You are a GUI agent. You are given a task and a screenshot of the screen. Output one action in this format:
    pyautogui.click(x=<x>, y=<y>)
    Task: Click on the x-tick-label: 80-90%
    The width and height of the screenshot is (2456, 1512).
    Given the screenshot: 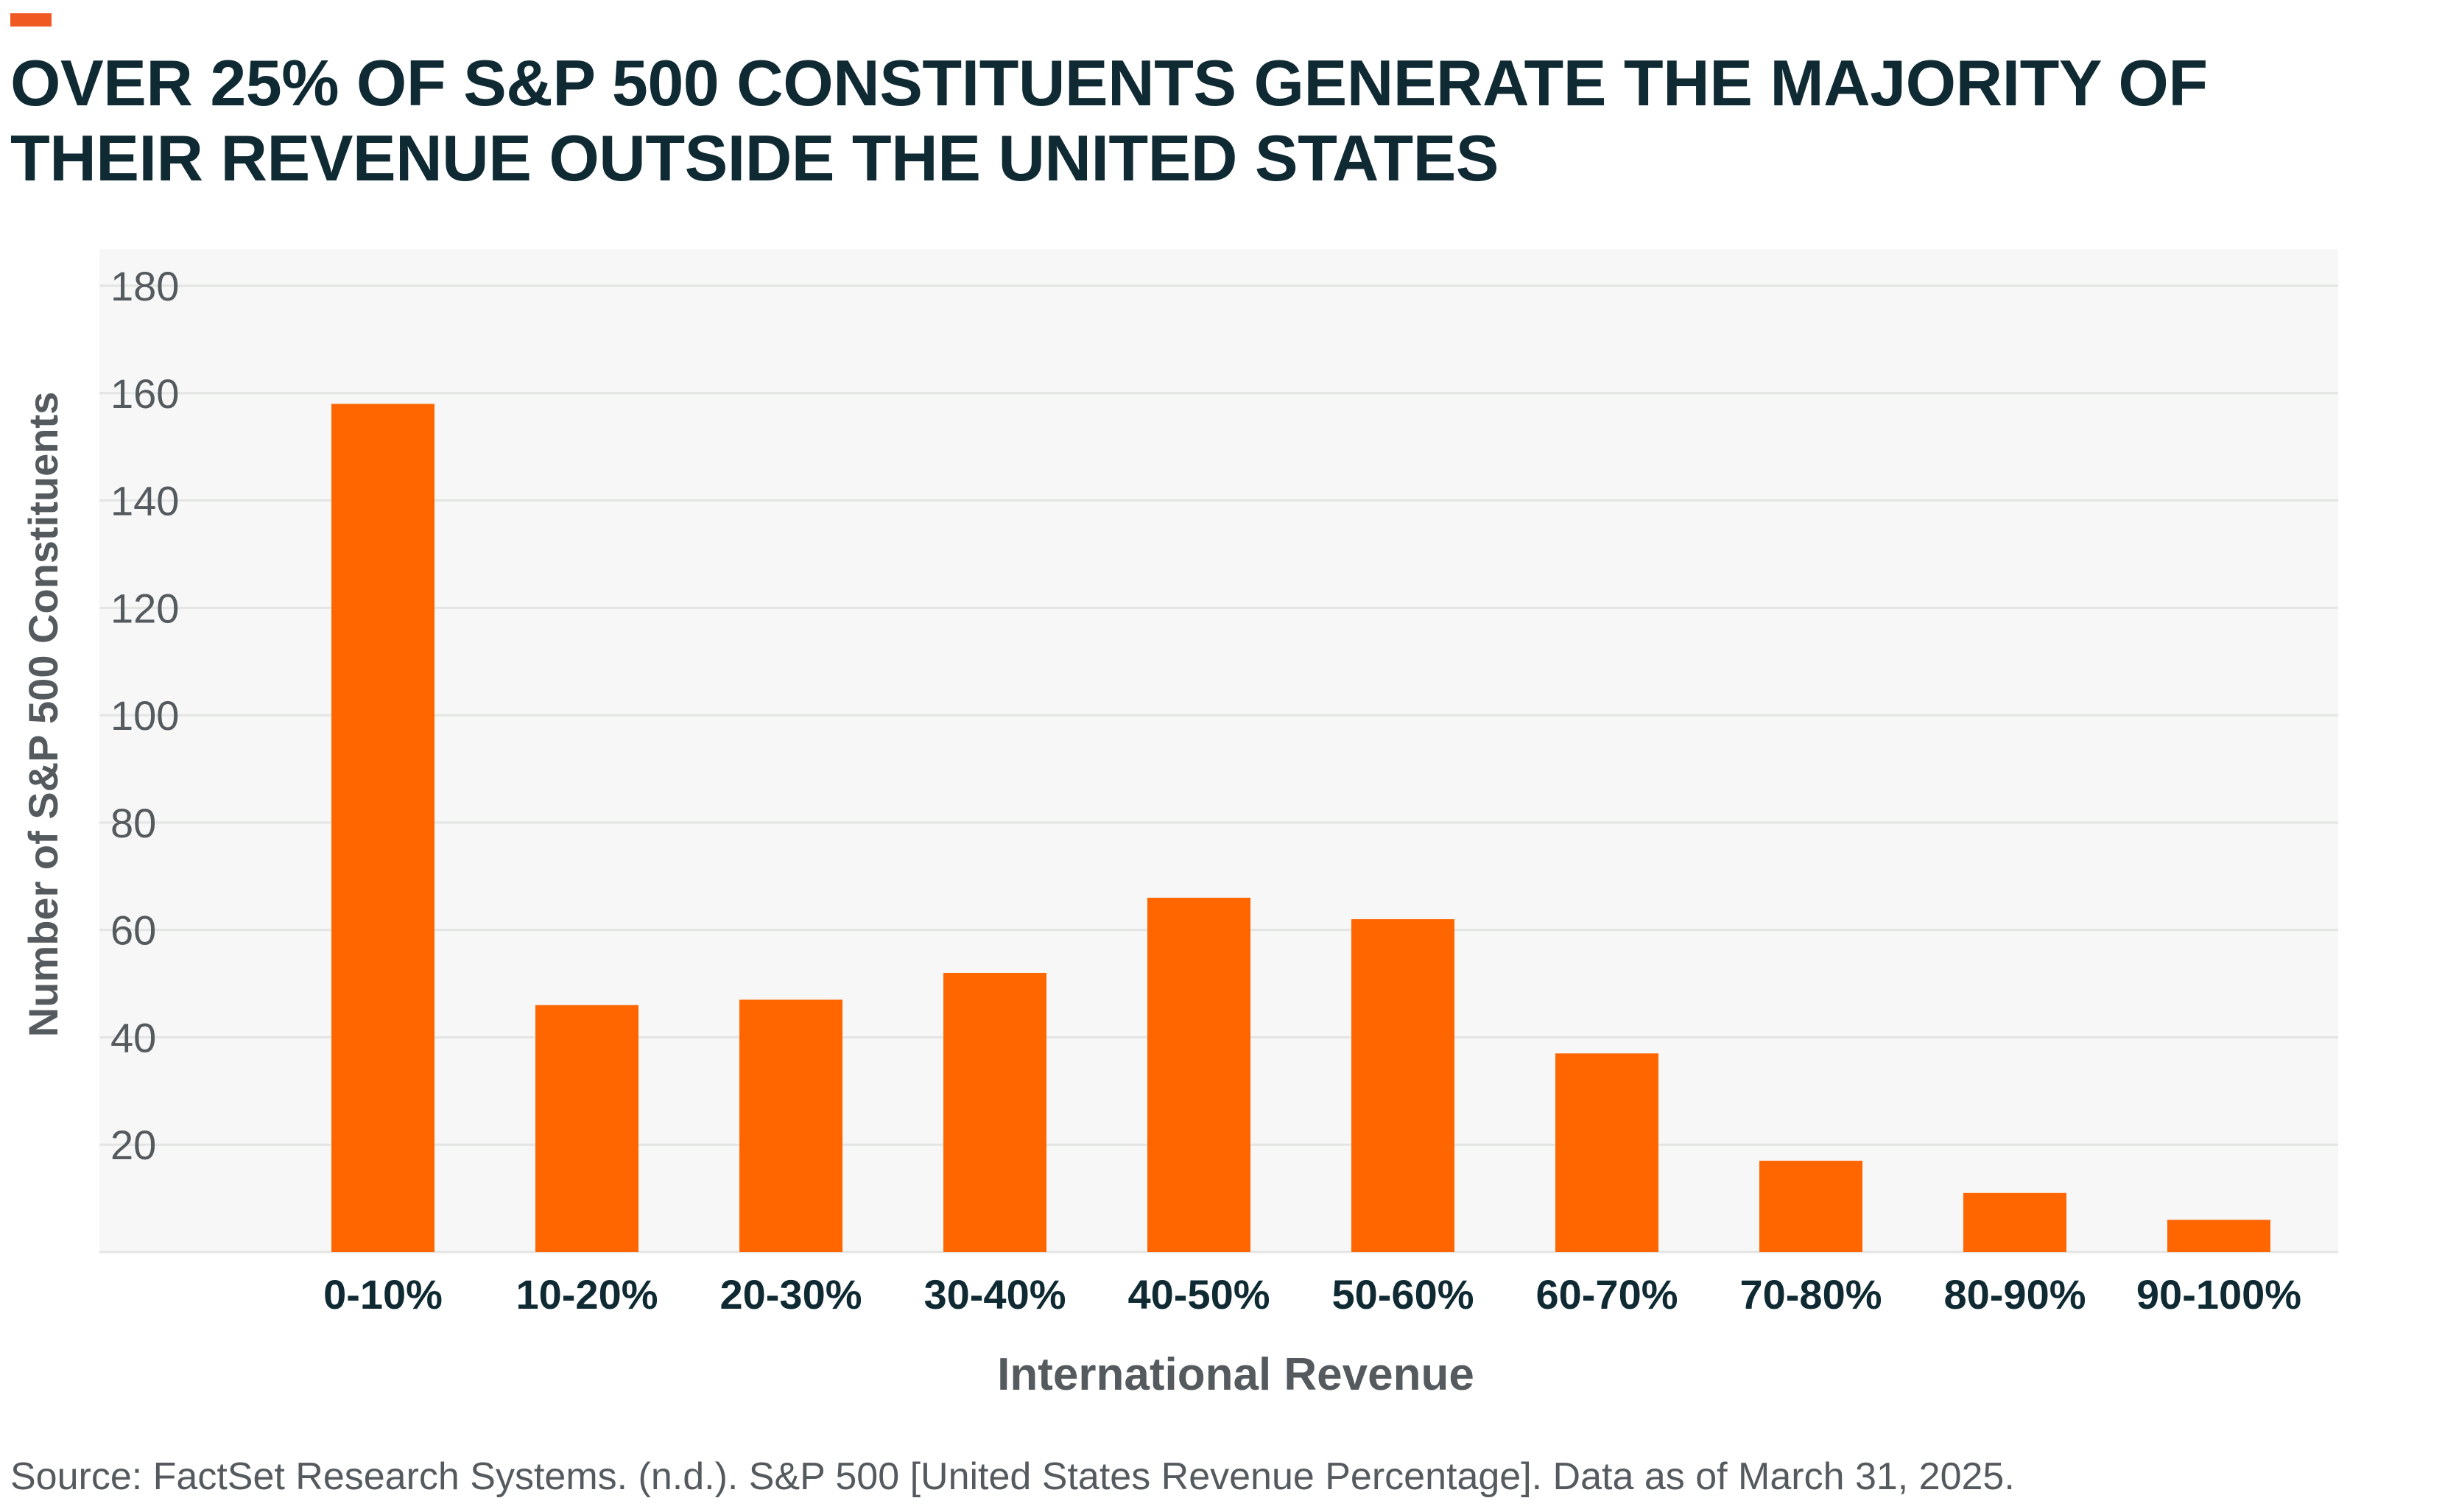 What is the action you would take?
    pyautogui.click(x=2015, y=1294)
    